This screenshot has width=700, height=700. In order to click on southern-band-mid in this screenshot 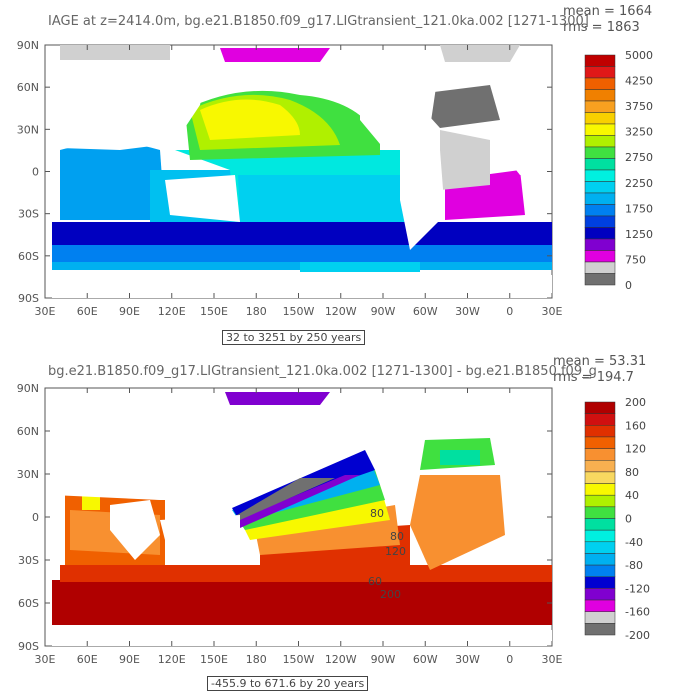, I will do `click(302, 253)`.